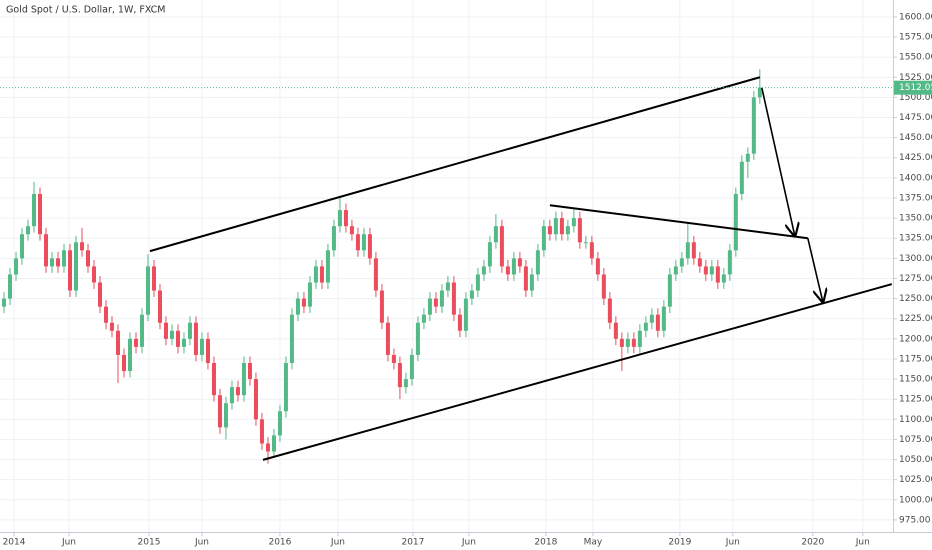 This screenshot has width=932, height=550. Describe the element at coordinates (915, 118) in the screenshot. I see `y-tick-label: 1475.00` at that location.